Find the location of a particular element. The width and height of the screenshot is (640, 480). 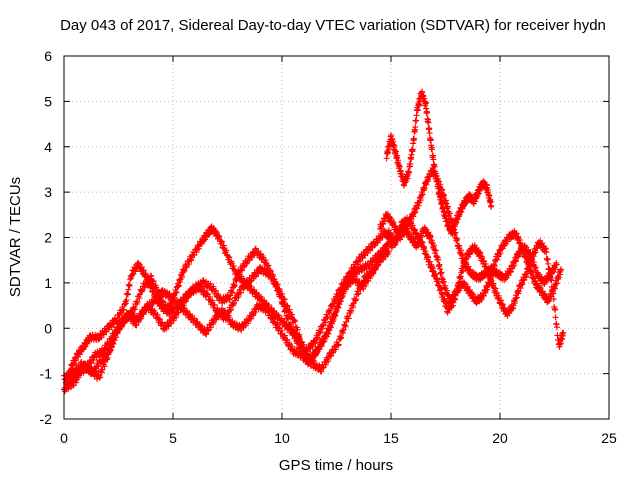

y-tick-label: -2 is located at coordinates (46, 419).